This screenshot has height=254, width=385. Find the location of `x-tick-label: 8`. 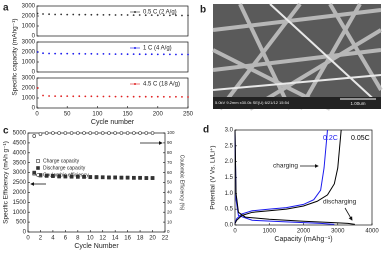

x-tick-label: 8 is located at coordinates (78, 239).